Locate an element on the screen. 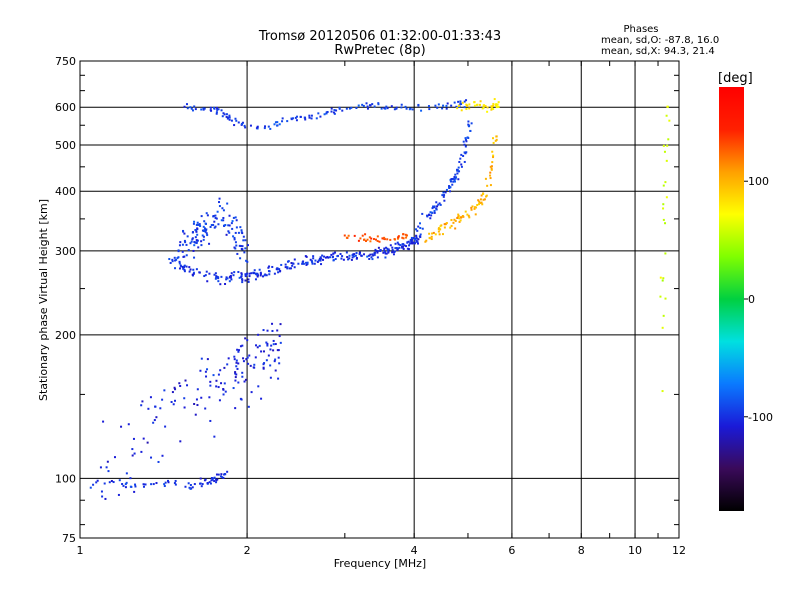  y-tick-label: 300 is located at coordinates (65, 251).